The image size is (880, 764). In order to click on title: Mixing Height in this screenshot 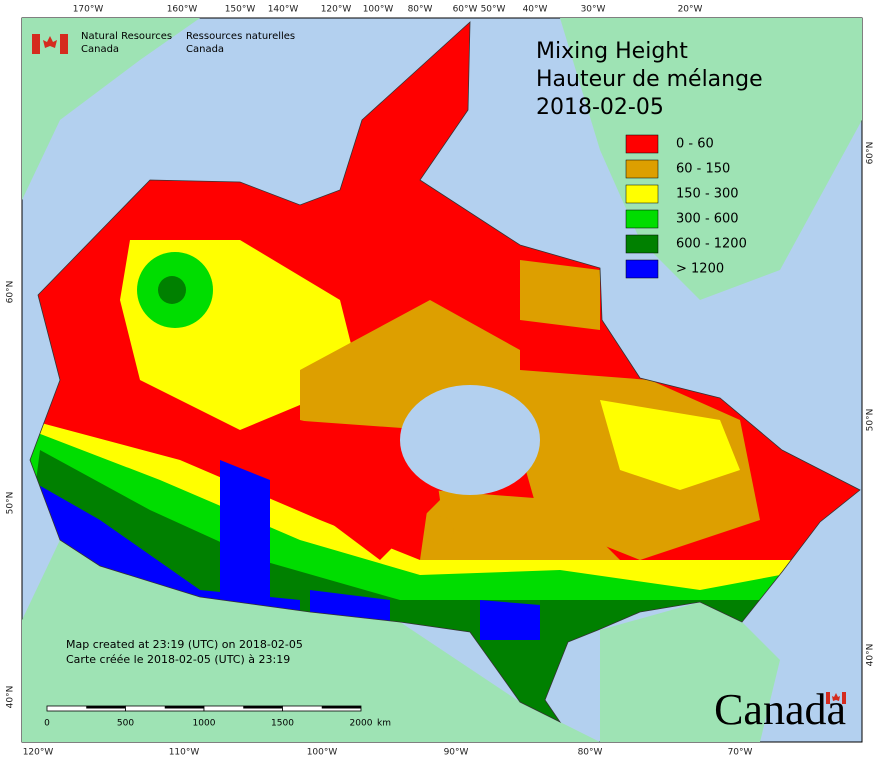, I will do `click(612, 51)`.